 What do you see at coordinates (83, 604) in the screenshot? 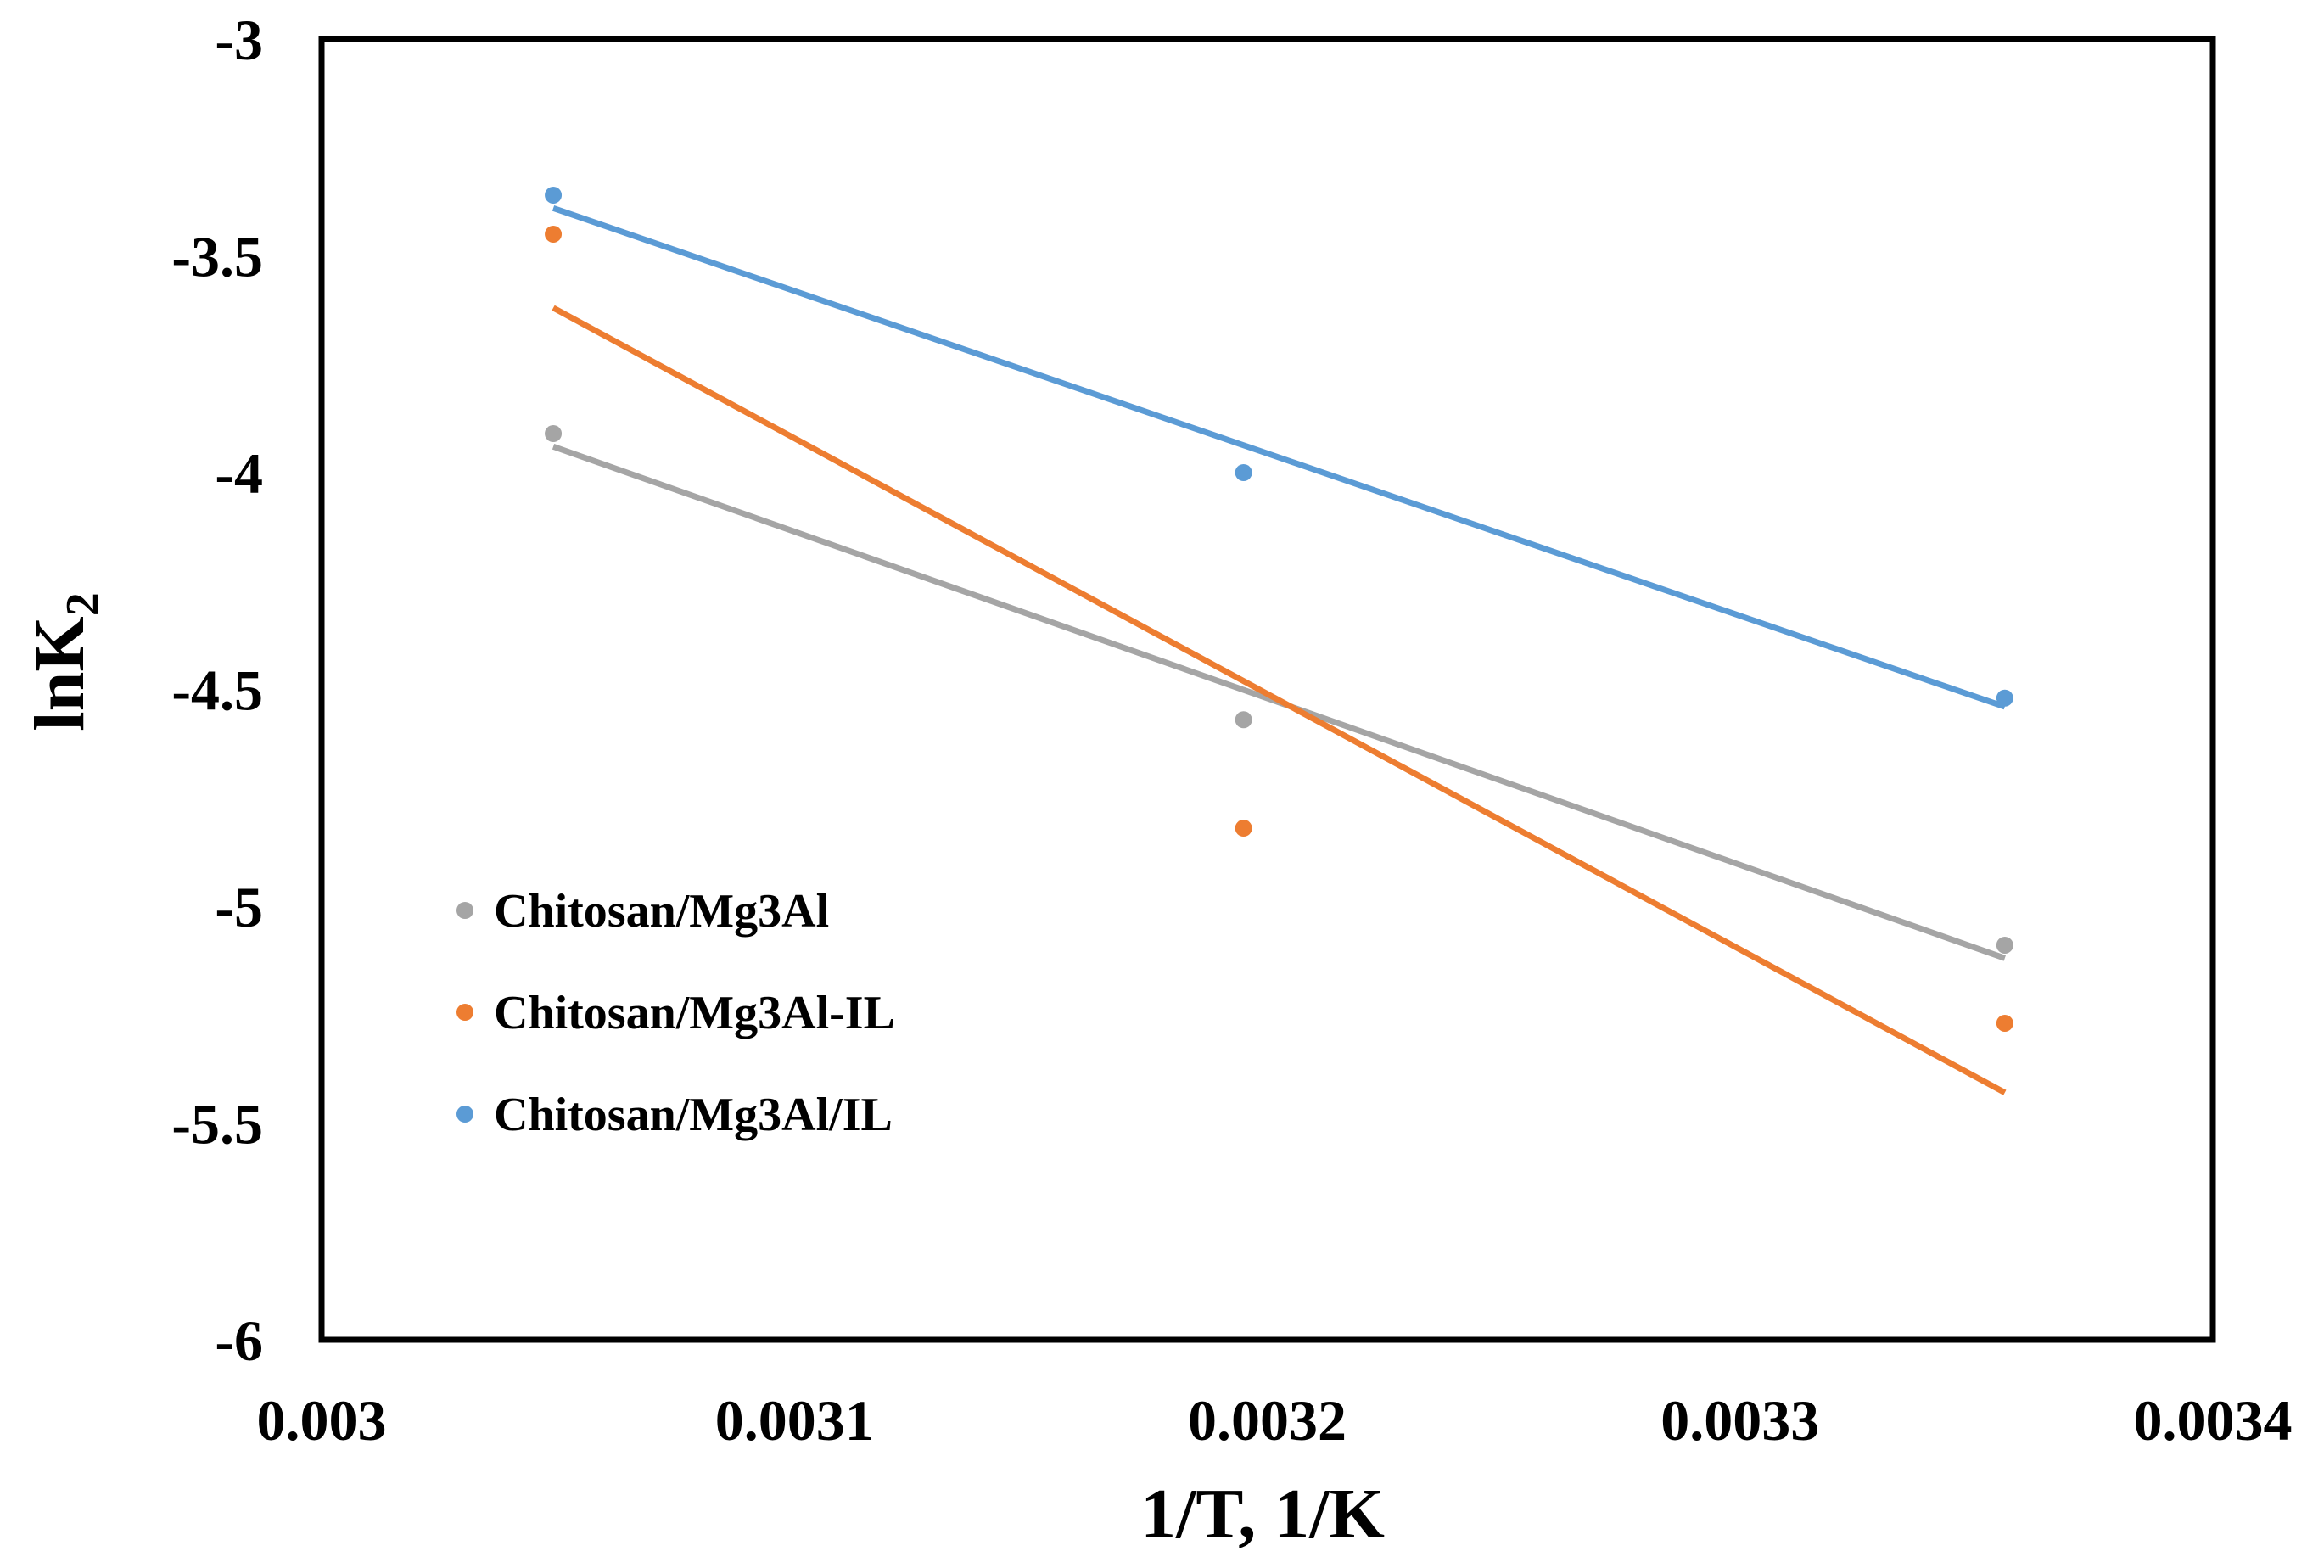
I see `y-axis-title-subscript: 2` at bounding box center [83, 604].